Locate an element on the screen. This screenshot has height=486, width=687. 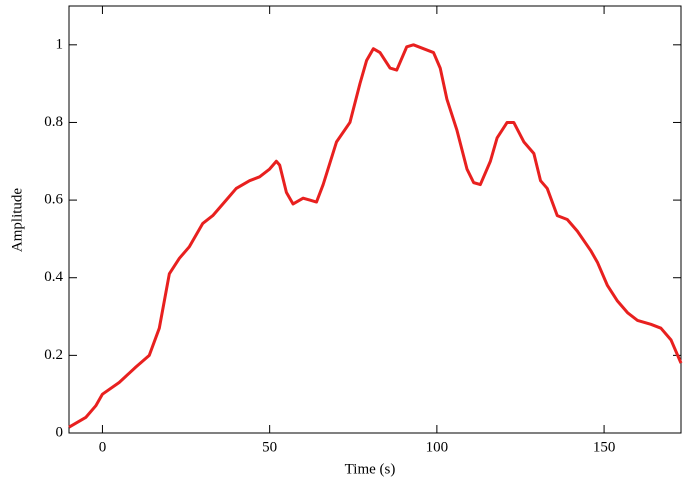
x-tick-label: 50 is located at coordinates (269, 447).